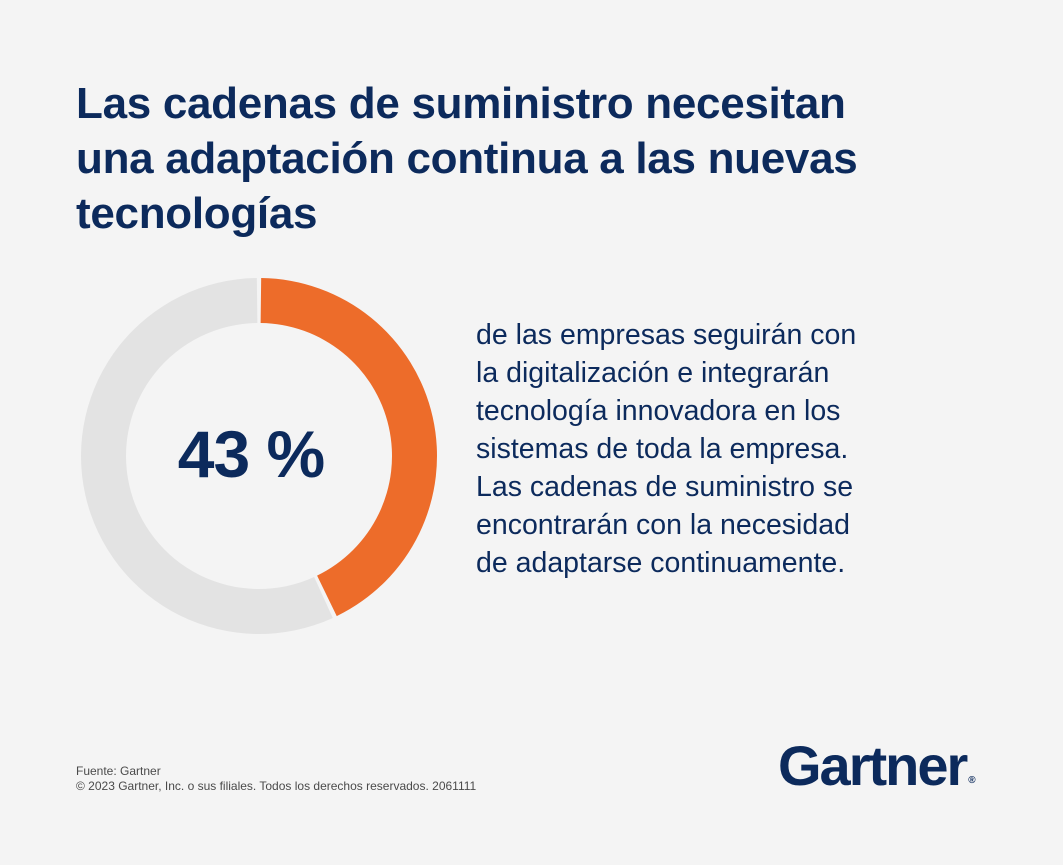 The image size is (1063, 865). Describe the element at coordinates (972, 780) in the screenshot. I see `registered-mark: ®` at that location.